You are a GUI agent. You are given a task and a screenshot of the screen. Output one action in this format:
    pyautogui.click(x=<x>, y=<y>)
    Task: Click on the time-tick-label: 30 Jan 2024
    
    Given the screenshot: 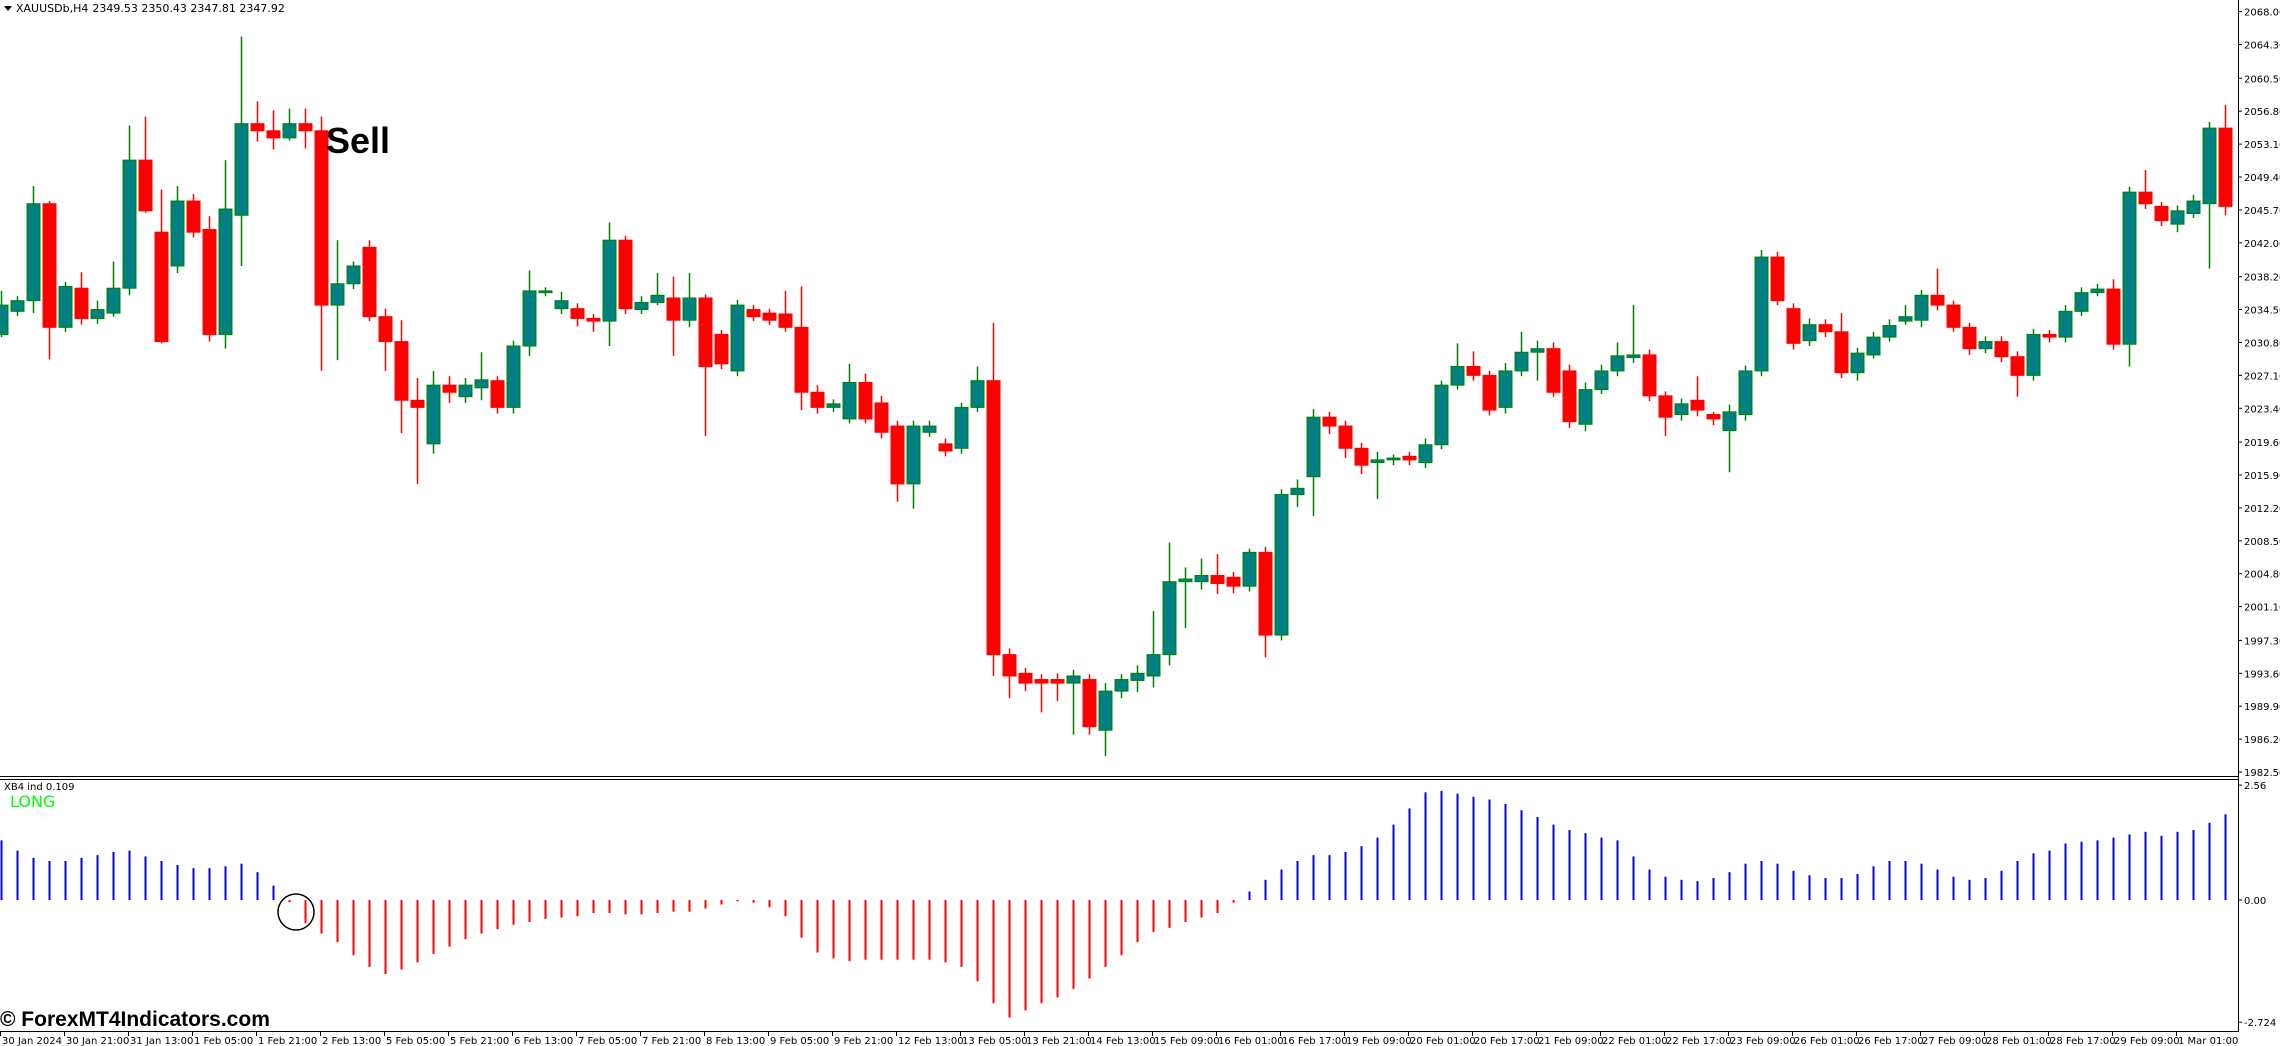 What is the action you would take?
    pyautogui.click(x=32, y=1041)
    